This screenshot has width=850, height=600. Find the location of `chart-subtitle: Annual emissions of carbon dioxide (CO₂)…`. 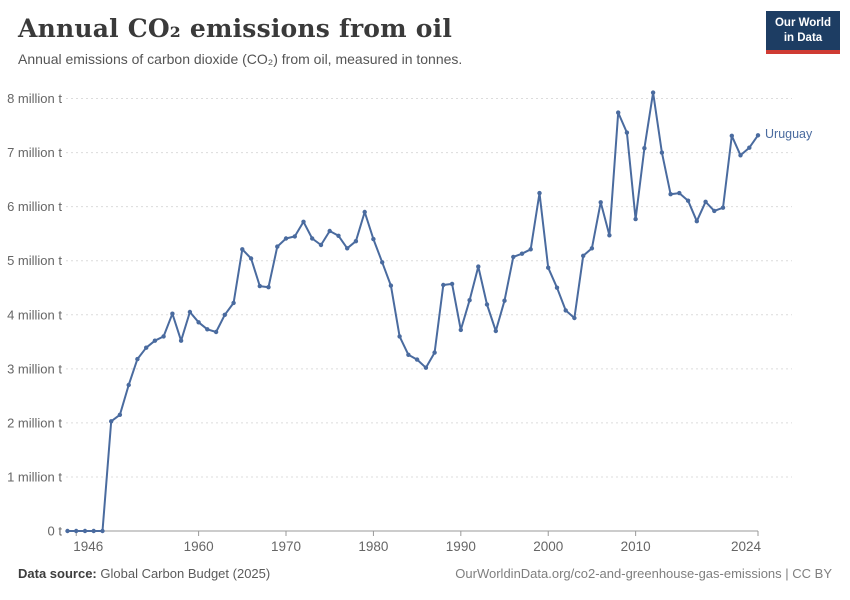

chart-subtitle: Annual emissions of carbon dioxide (CO₂)… is located at coordinates (240, 59).